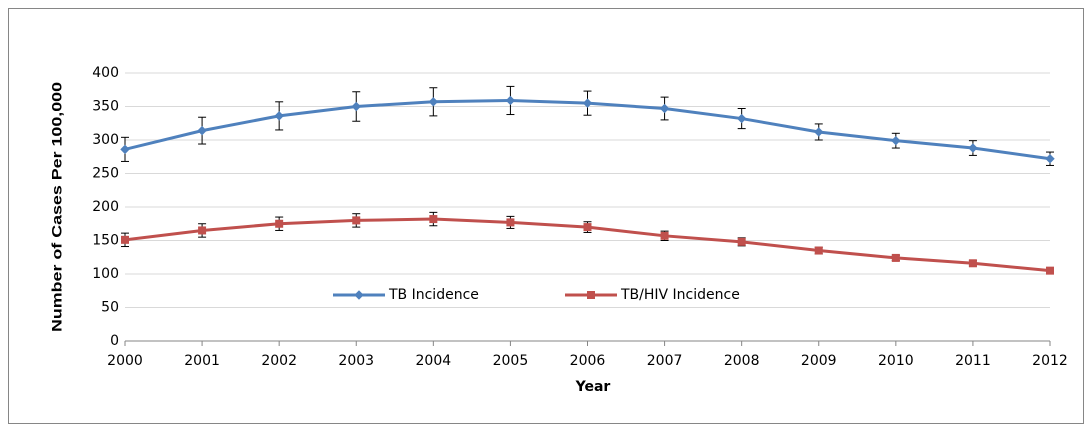 This screenshot has height=430, width=1089. I want to click on x-tick-label: 2010, so click(896, 361).